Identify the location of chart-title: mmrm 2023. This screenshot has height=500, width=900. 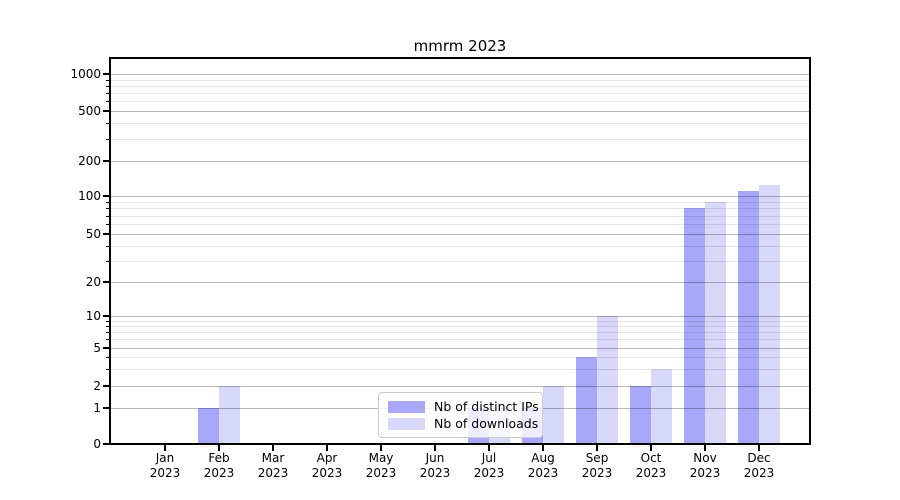
(460, 46).